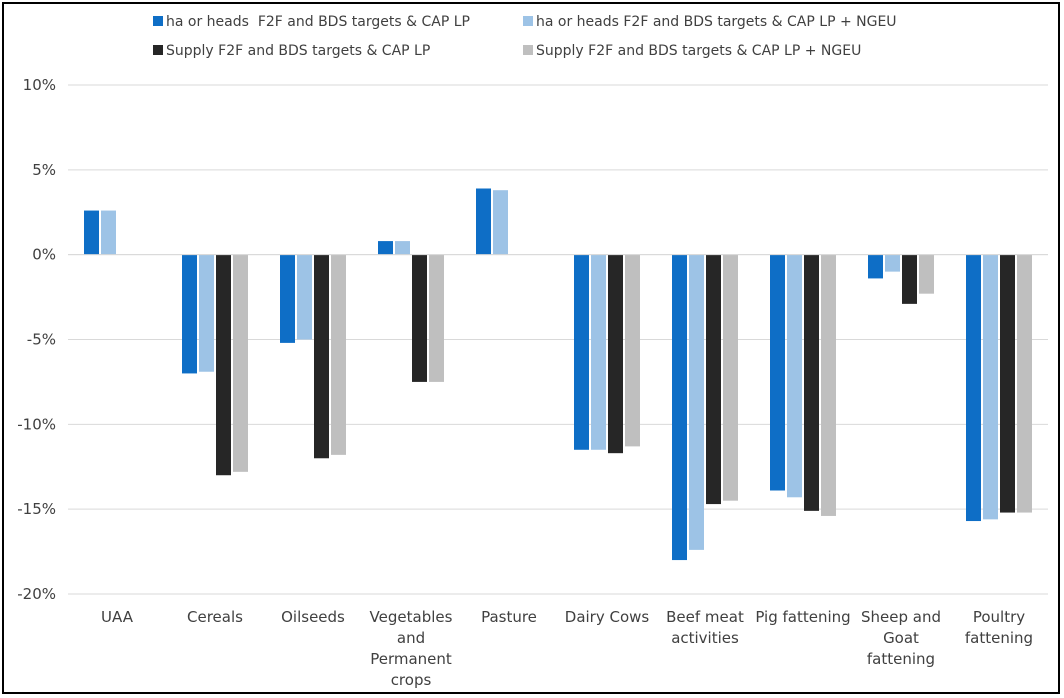 The image size is (1064, 698). What do you see at coordinates (705, 627) in the screenshot?
I see `x-category-label: Beef meat activities` at bounding box center [705, 627].